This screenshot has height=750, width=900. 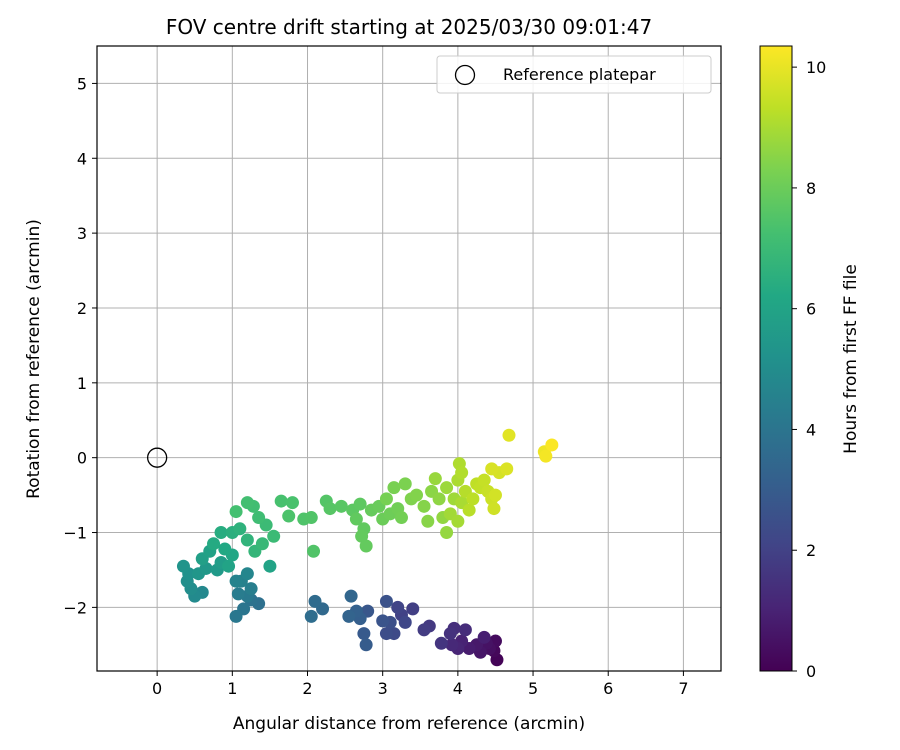 What do you see at coordinates (82, 458) in the screenshot?
I see `y-tick-label: 0` at bounding box center [82, 458].